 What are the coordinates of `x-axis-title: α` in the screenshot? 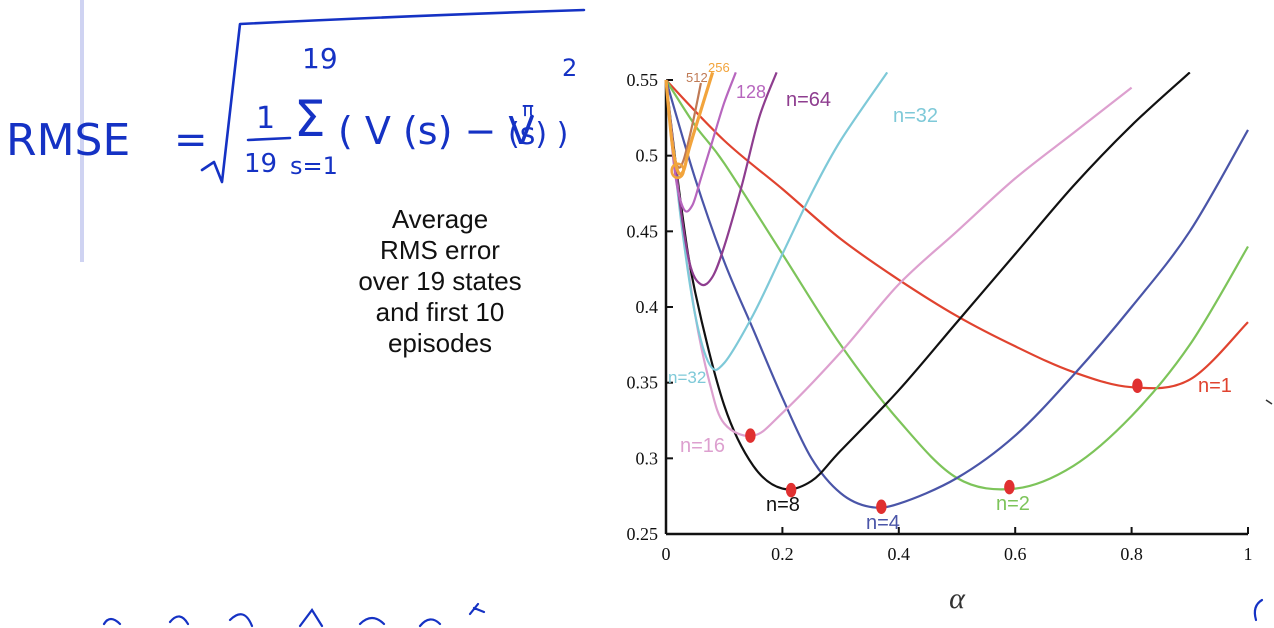 It's located at (957, 598).